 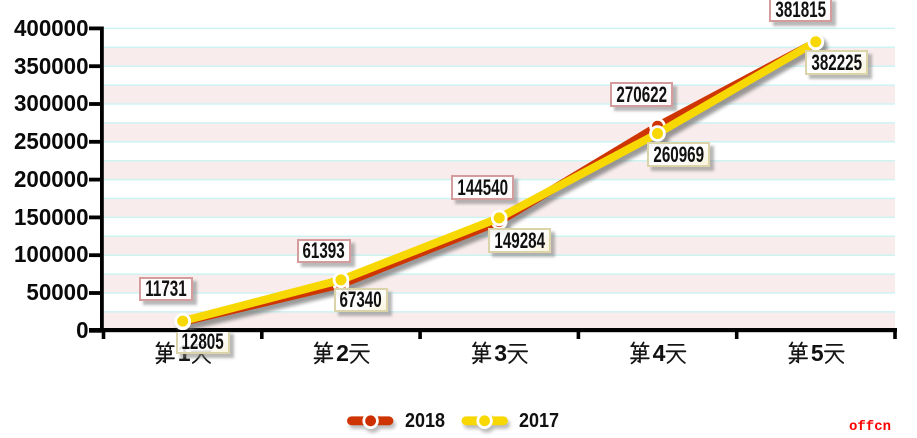 What do you see at coordinates (817, 353) in the screenshot?
I see `svg-text: 5` at bounding box center [817, 353].